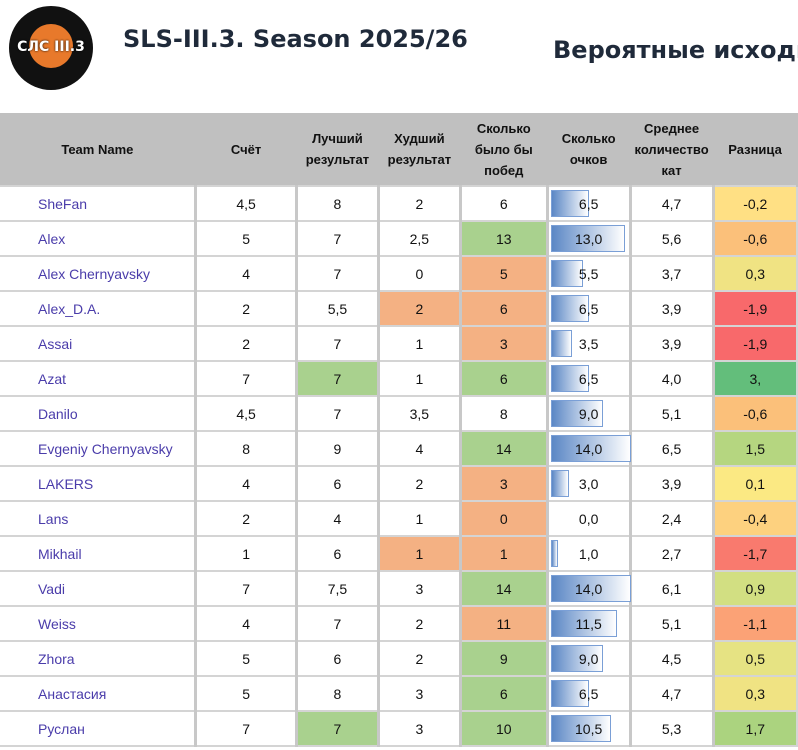  I want to click on avg-cell: 6,5, so click(671, 448).